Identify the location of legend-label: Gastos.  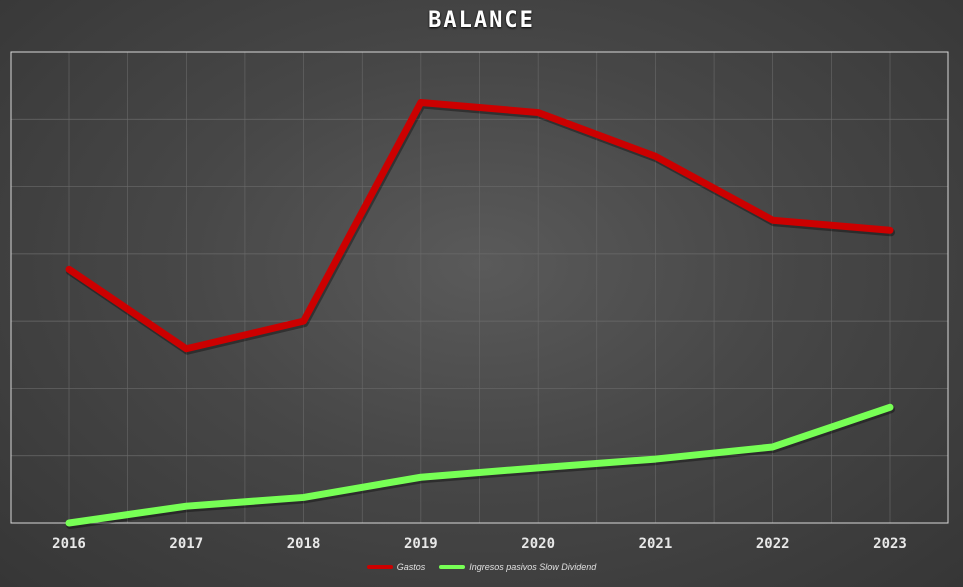
(411, 567).